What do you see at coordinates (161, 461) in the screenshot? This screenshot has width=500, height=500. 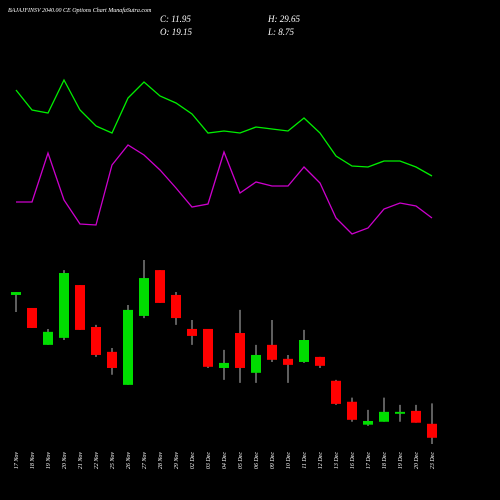 I see `x-tick-label: 28 Nov` at bounding box center [161, 461].